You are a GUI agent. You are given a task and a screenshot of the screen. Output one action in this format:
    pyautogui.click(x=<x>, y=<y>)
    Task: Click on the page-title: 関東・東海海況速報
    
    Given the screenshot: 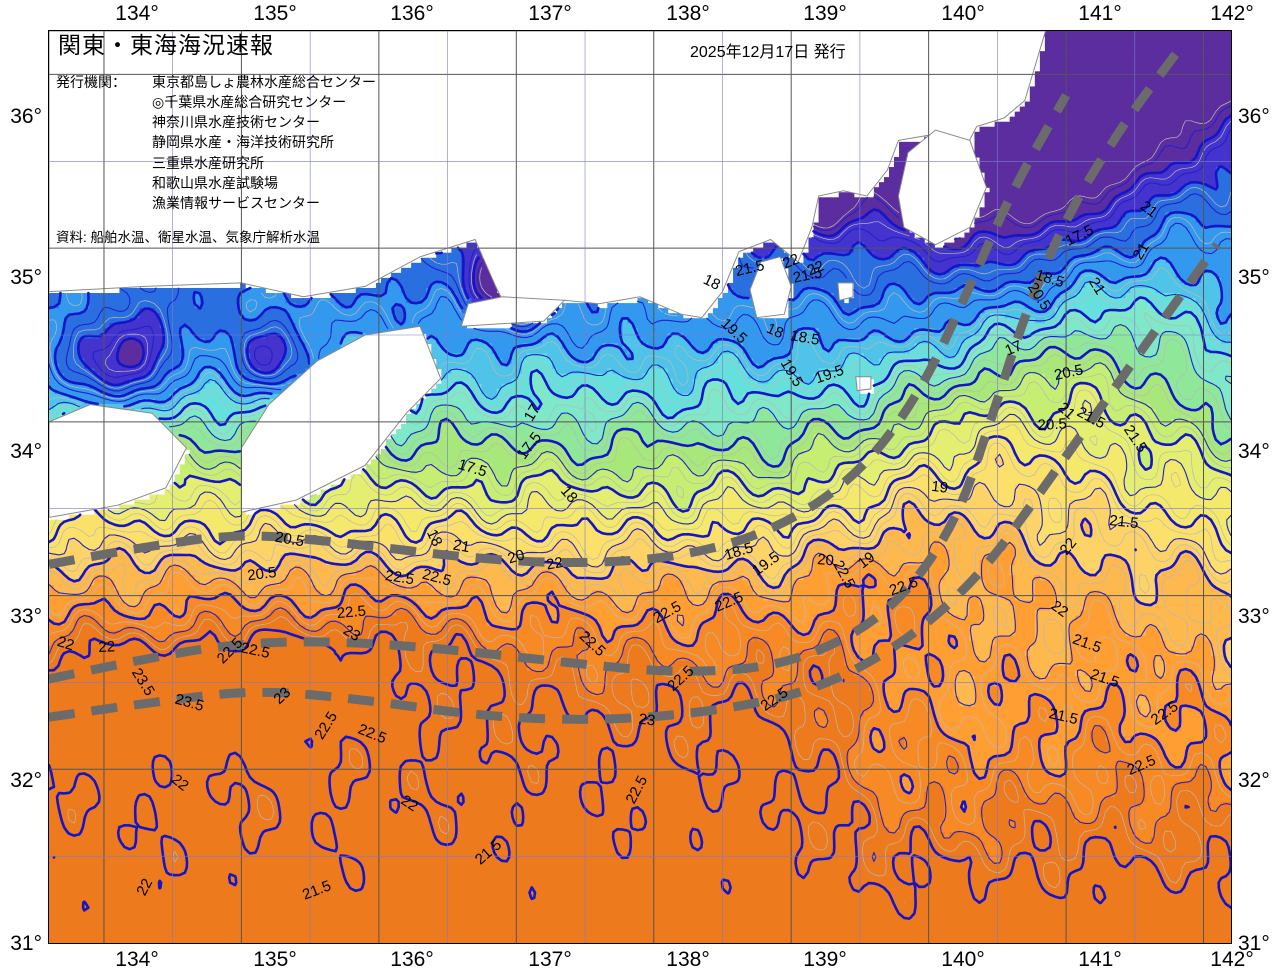 What is the action you would take?
    pyautogui.click(x=166, y=45)
    